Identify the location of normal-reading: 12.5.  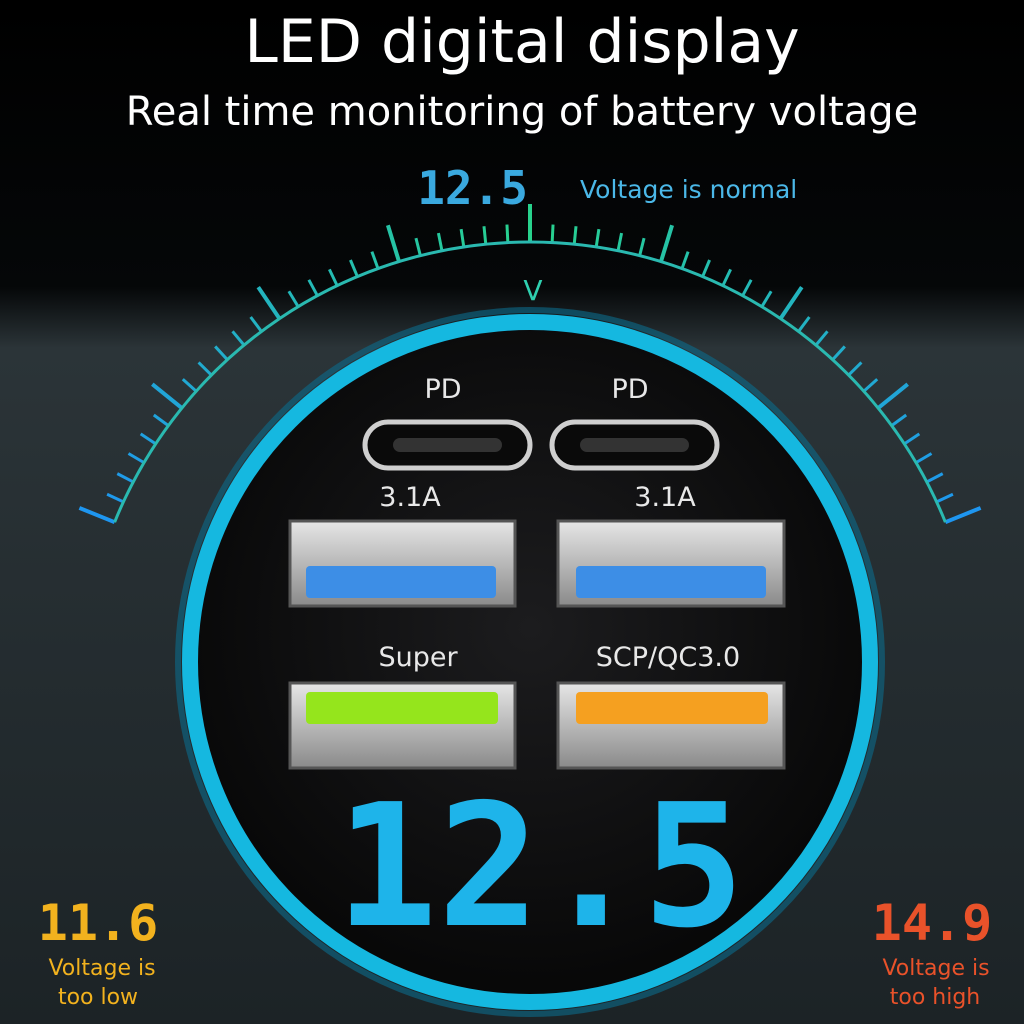
(472, 188).